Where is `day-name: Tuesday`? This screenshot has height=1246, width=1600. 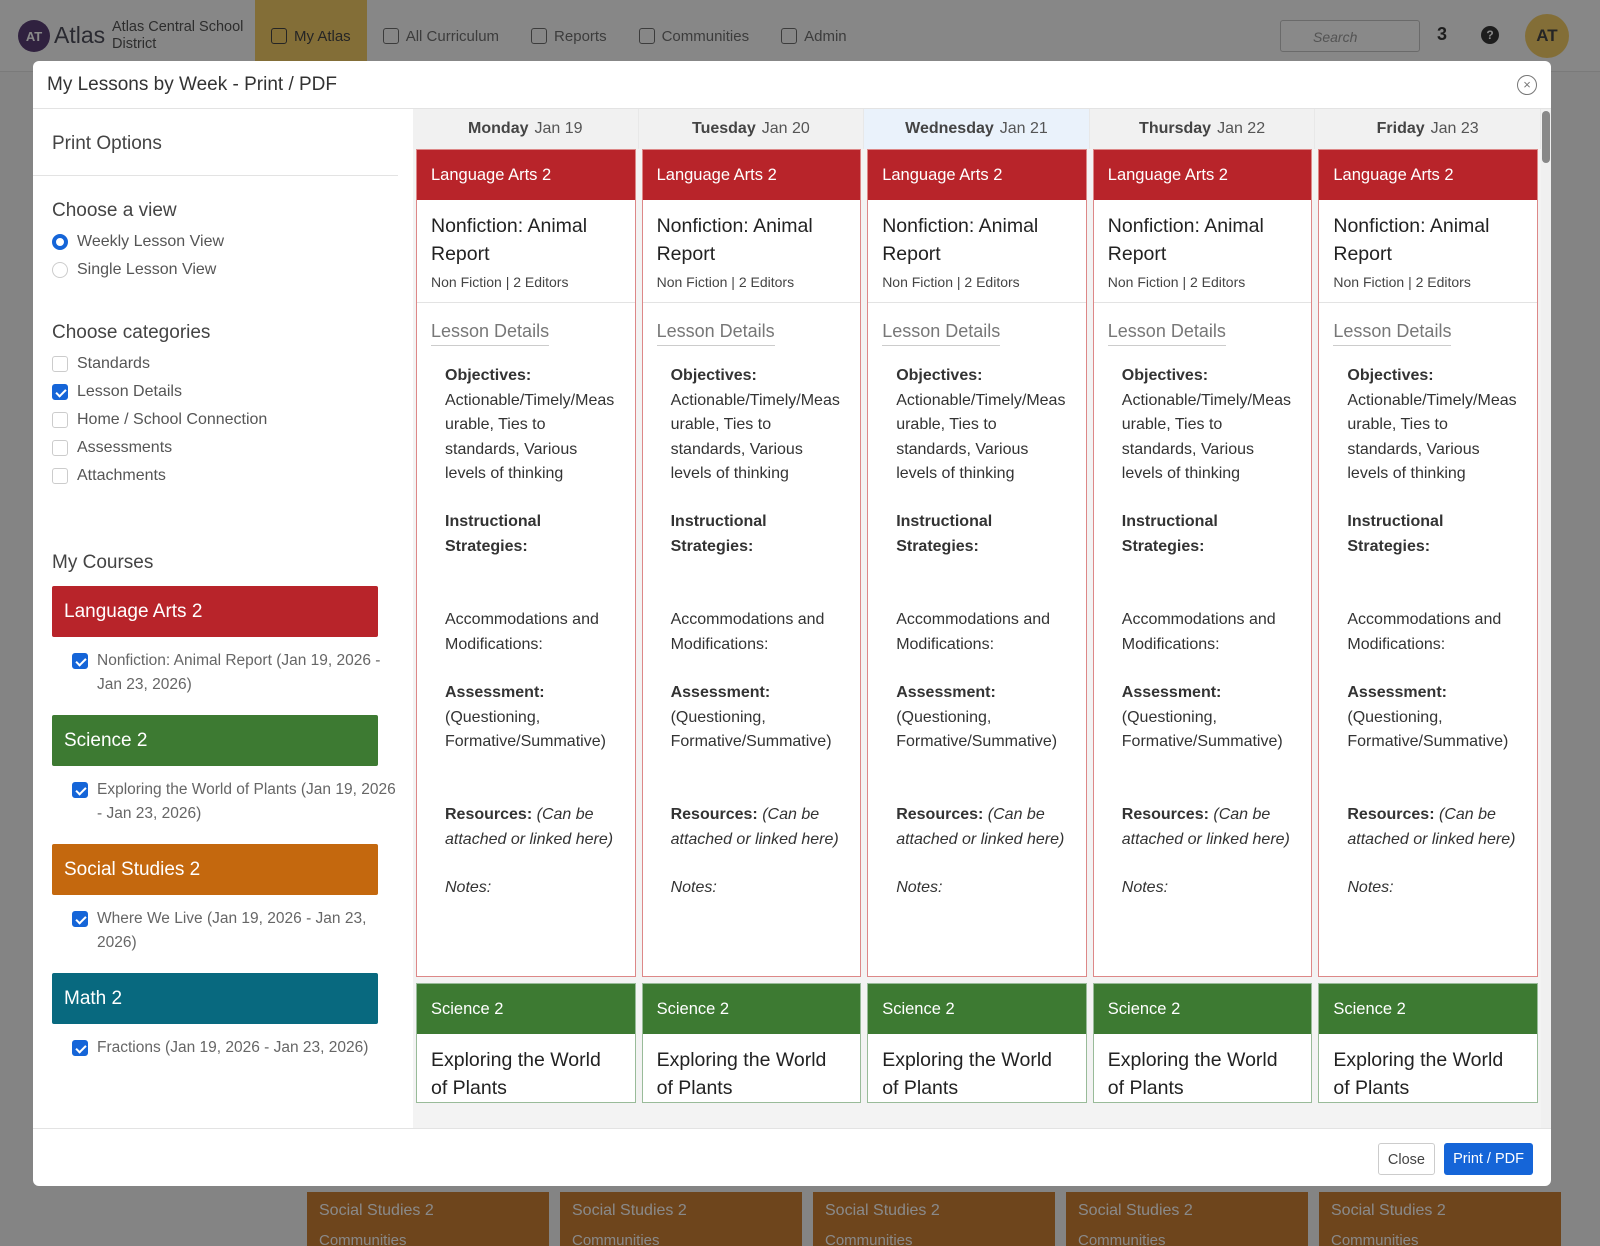 day-name: Tuesday is located at coordinates (724, 128).